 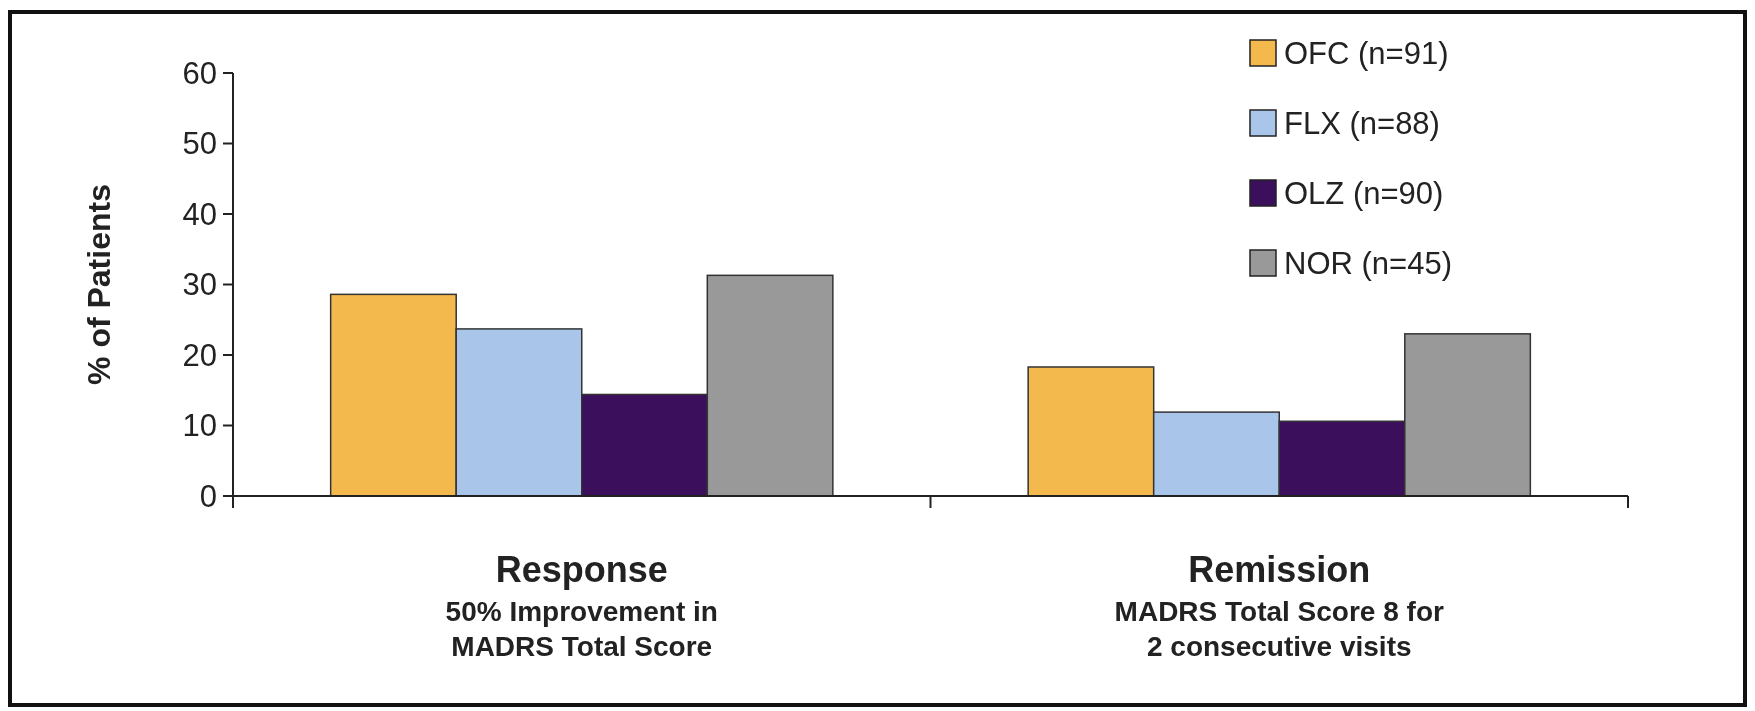 I want to click on legend-label: OFC (n=91), so click(x=1366, y=53).